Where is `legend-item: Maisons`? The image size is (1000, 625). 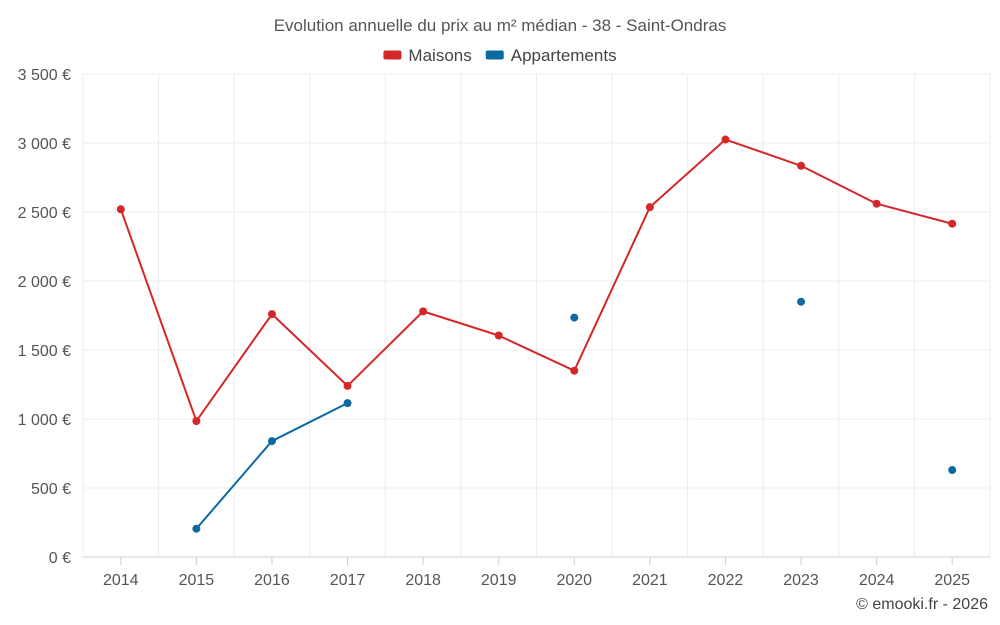
legend-item: Maisons is located at coordinates (427, 55).